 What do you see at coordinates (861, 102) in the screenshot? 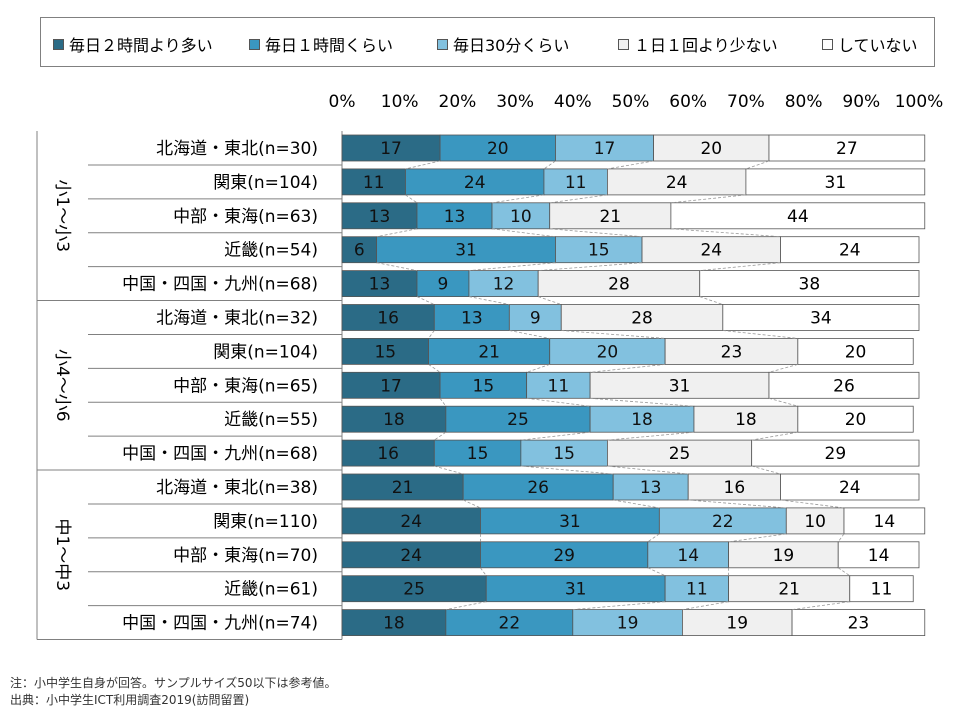
I see `x-tick-label: 90%` at bounding box center [861, 102].